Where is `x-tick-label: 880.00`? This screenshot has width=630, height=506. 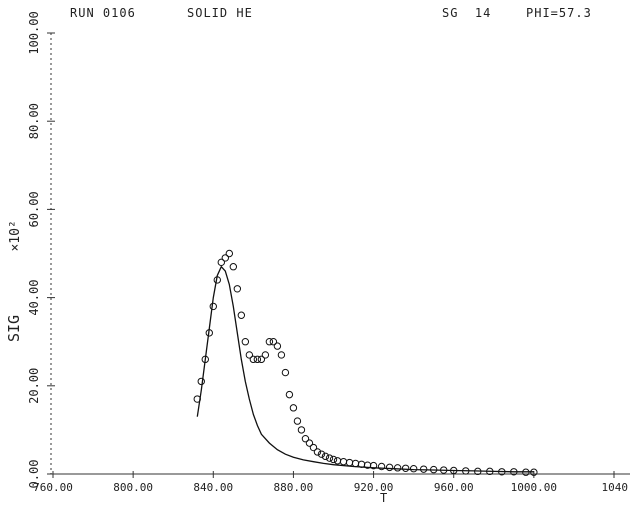
x-tick-label: 880.00 is located at coordinates (294, 487).